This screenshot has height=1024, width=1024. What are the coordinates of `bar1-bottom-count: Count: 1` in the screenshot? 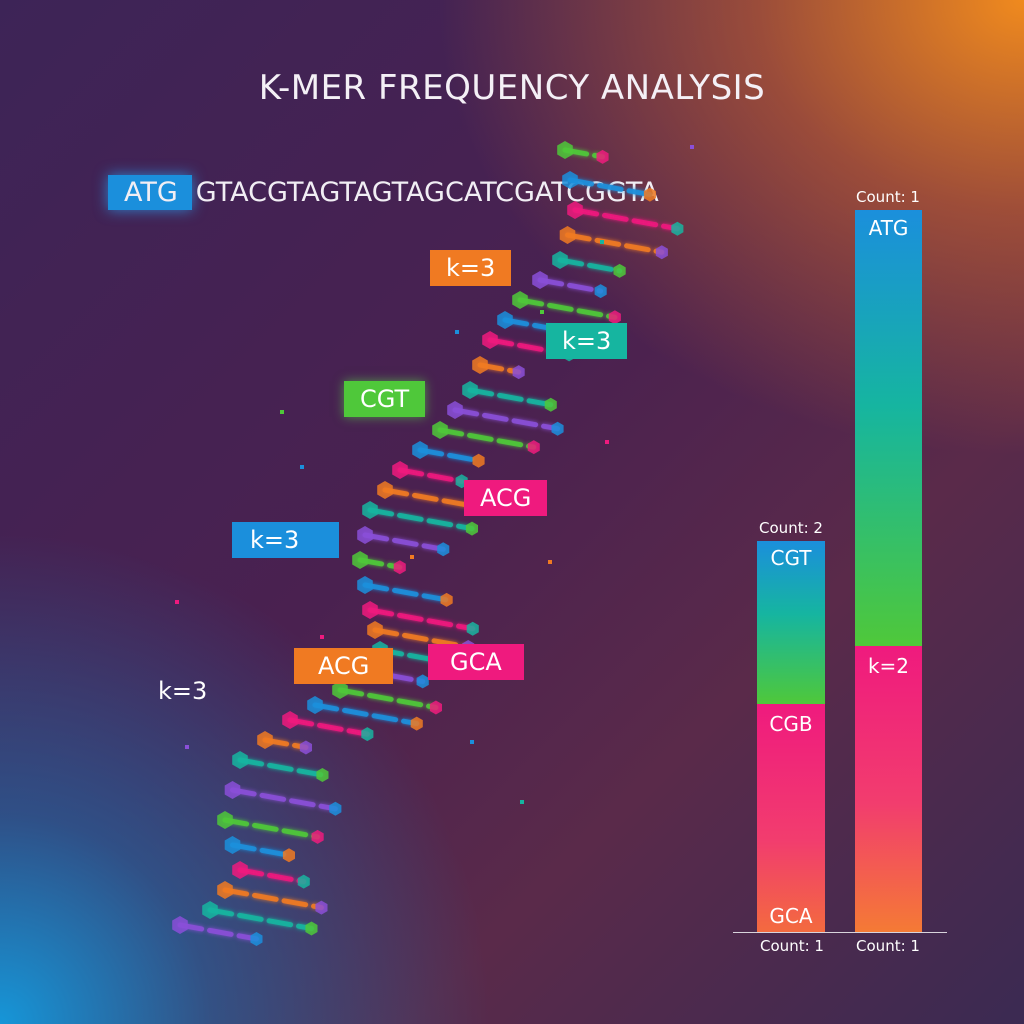 It's located at (792, 946).